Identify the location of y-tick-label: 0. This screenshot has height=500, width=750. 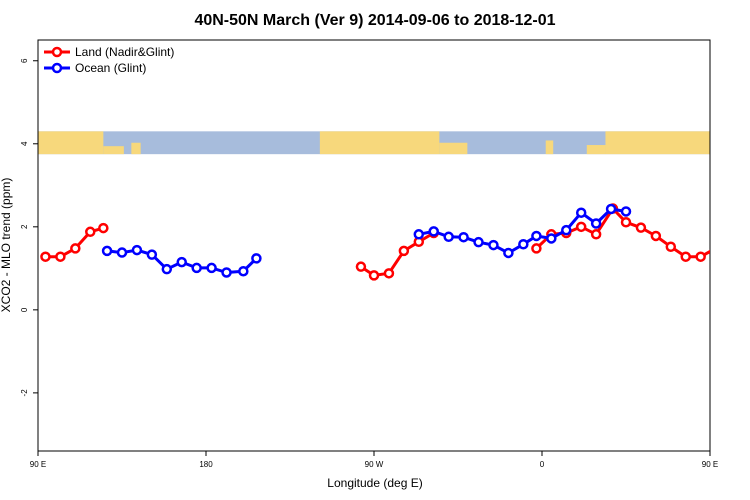
(24, 309).